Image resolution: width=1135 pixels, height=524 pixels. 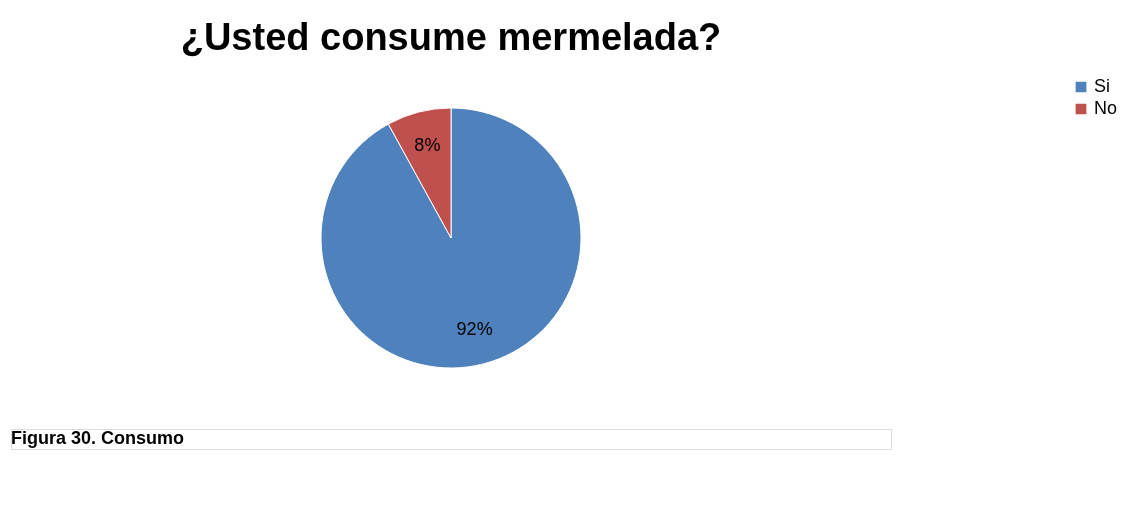 What do you see at coordinates (451, 238) in the screenshot?
I see `pie-slice` at bounding box center [451, 238].